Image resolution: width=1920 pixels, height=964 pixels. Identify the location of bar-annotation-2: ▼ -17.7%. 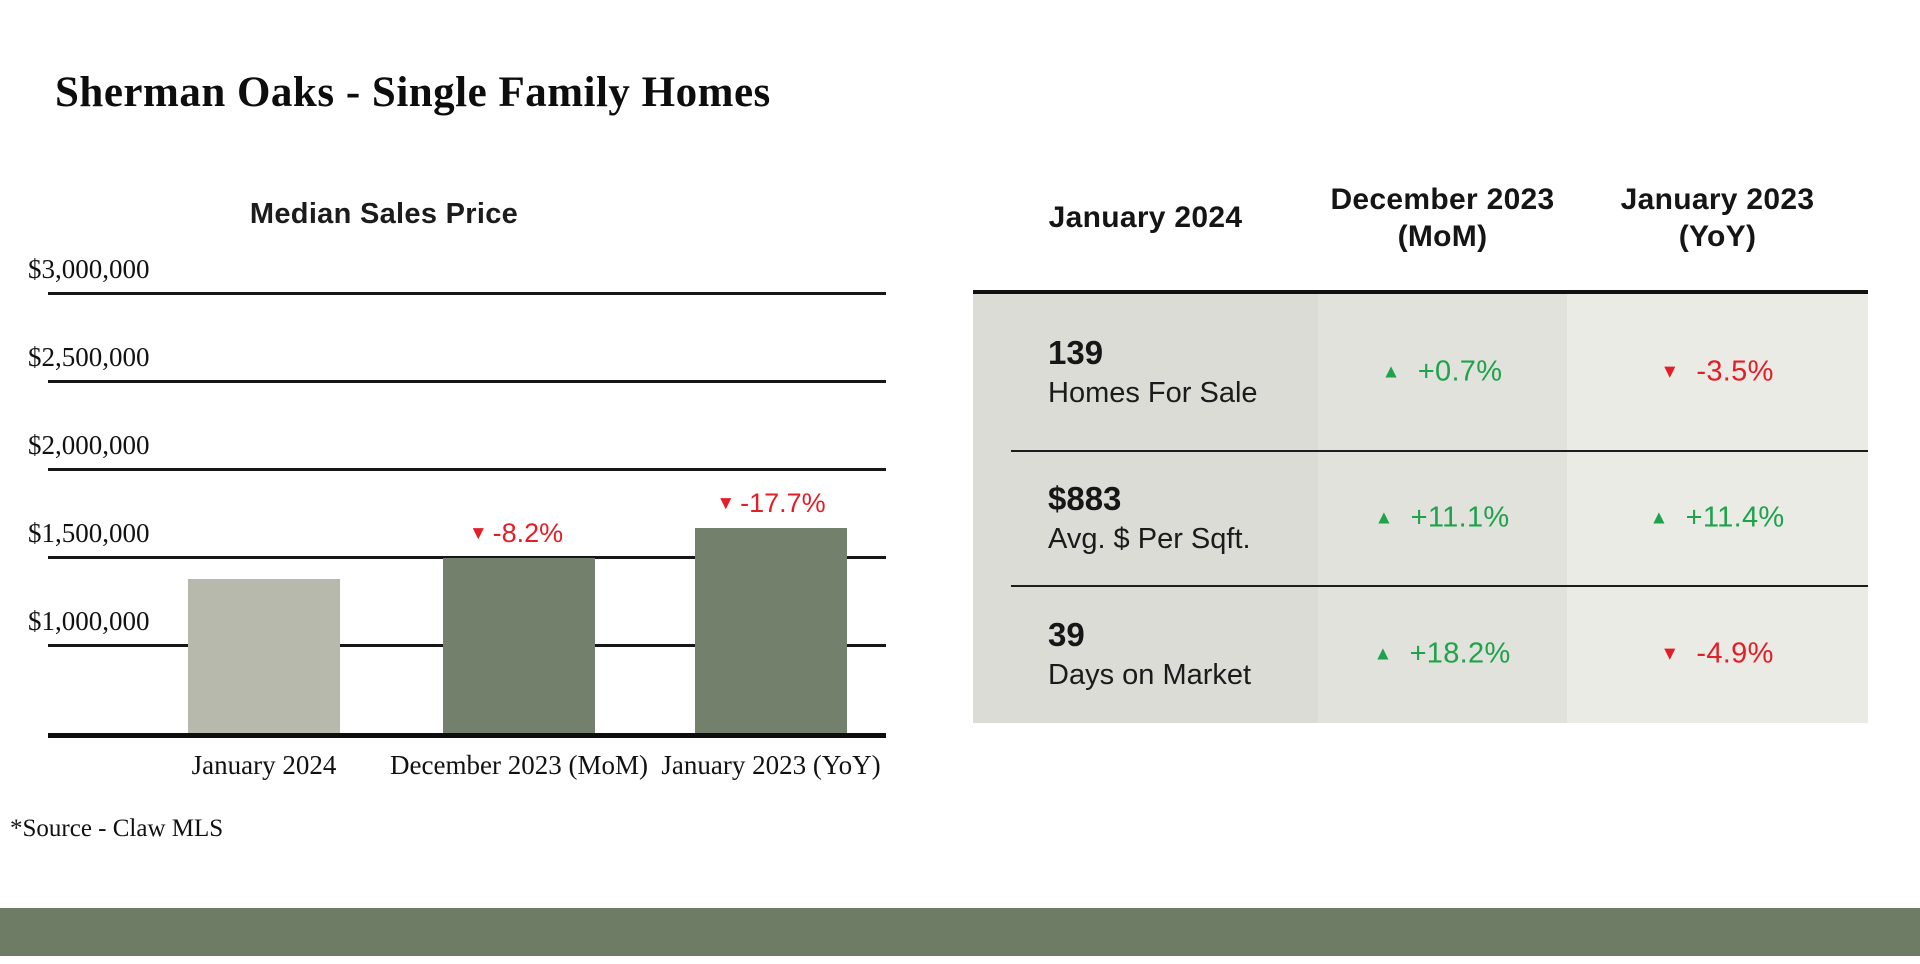
(770, 503).